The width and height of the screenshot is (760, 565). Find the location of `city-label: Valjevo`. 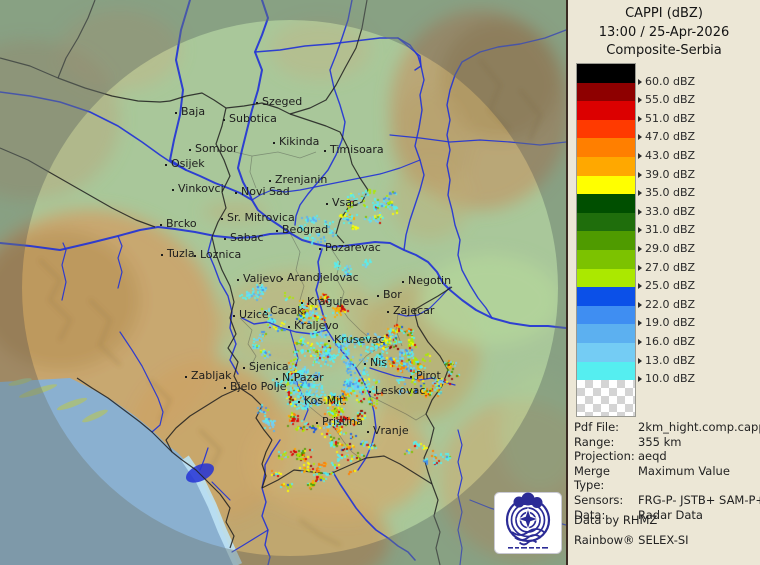

city-label: Valjevo is located at coordinates (260, 279).